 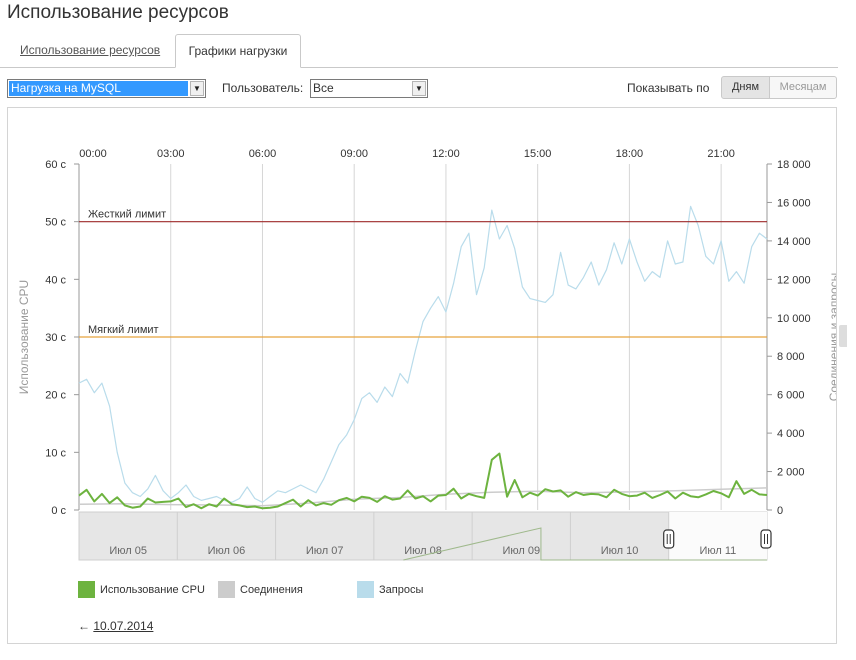 I want to click on legend-label: Соединения, so click(x=271, y=590).